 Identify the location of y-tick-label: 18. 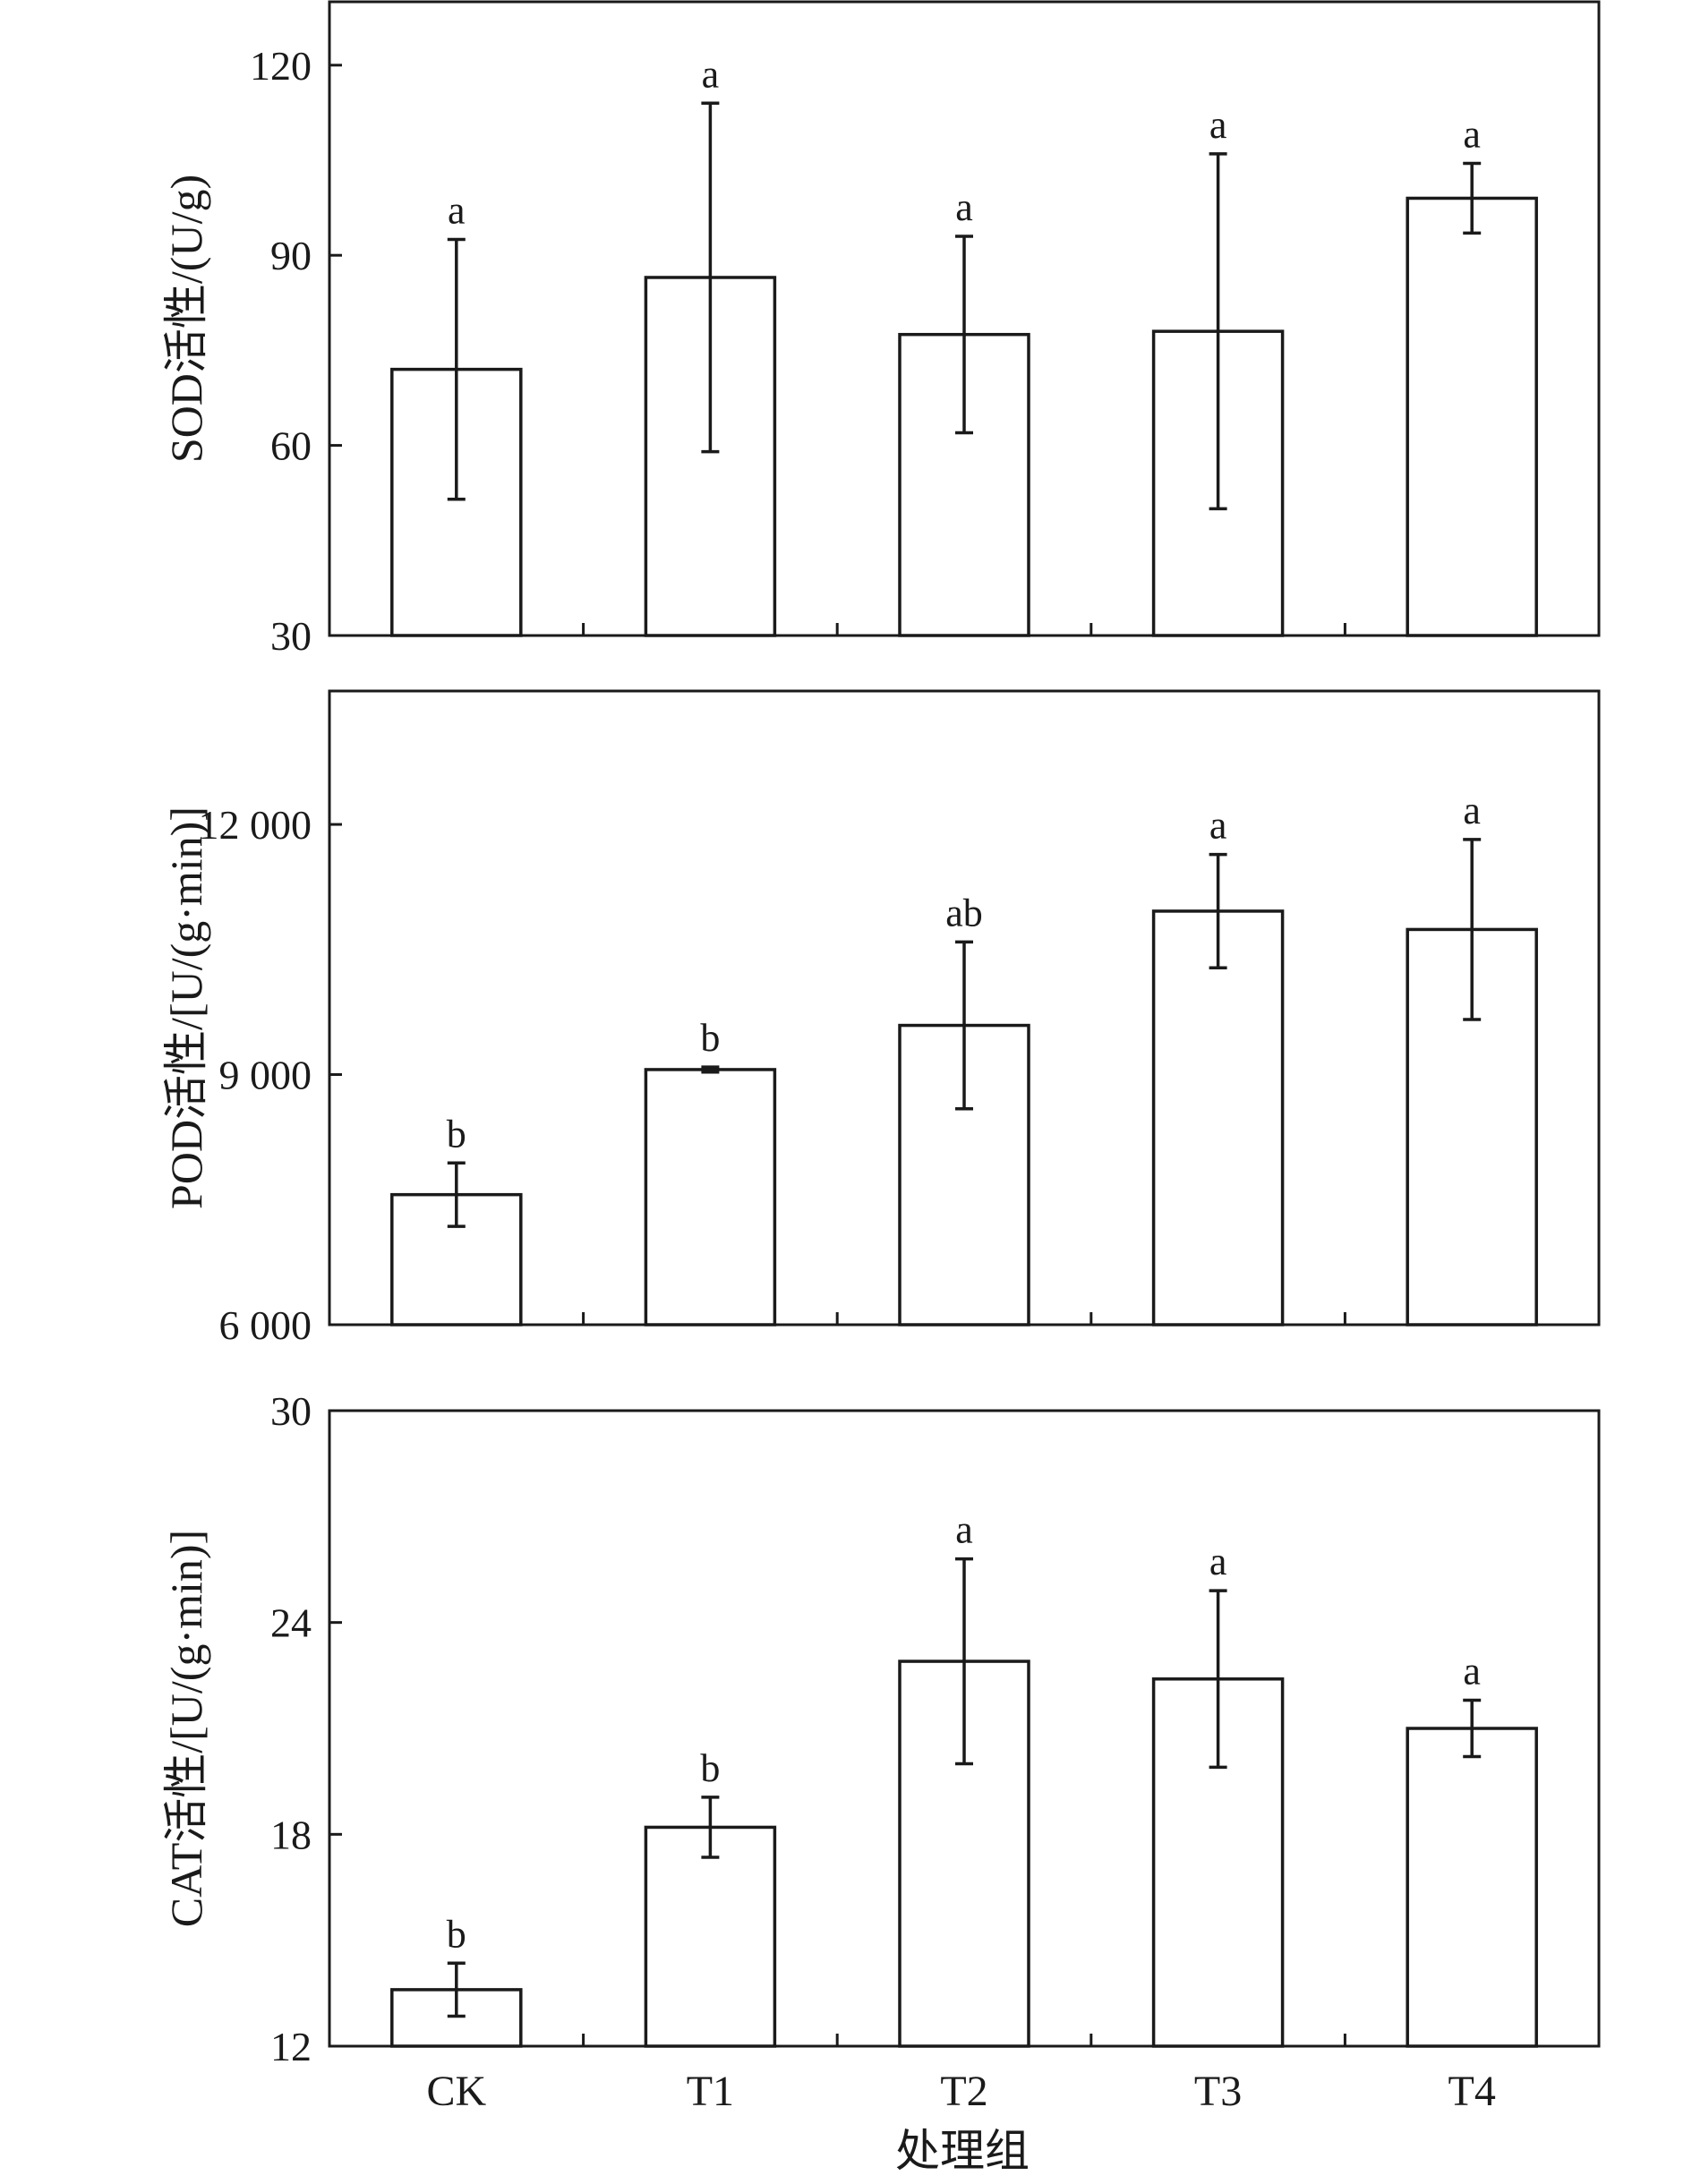
(291, 1834).